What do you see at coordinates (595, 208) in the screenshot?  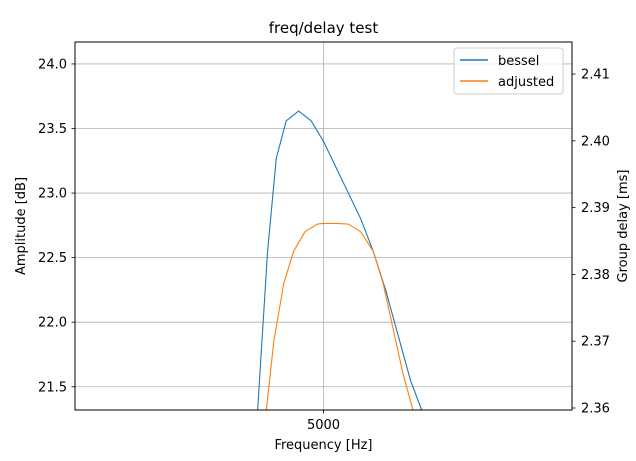 I see `y2-tick-label: 2.39` at bounding box center [595, 208].